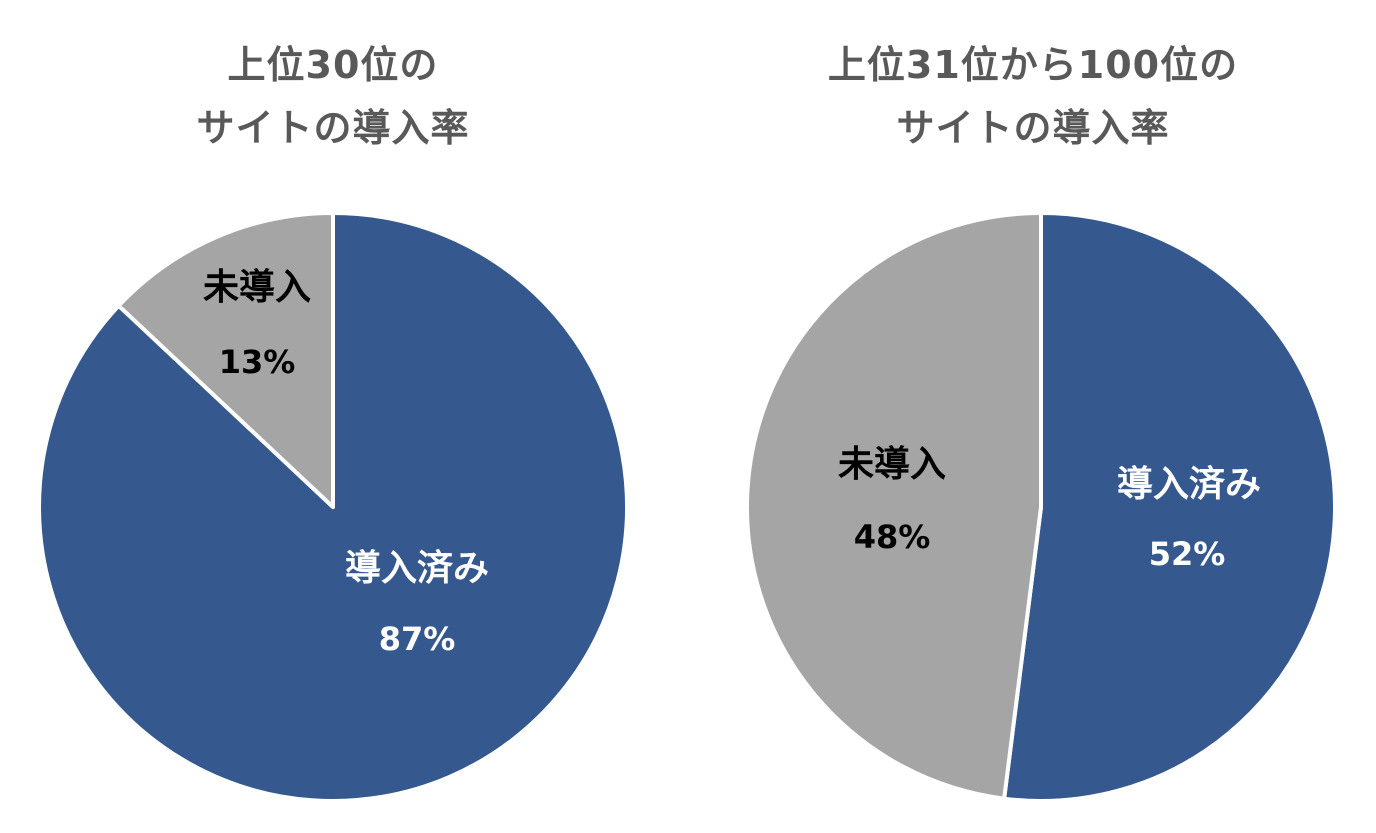 The height and width of the screenshot is (833, 1376). What do you see at coordinates (1033, 97) in the screenshot?
I see `chart-title-top31-100: 上位31位から100位の サイトの導入率` at bounding box center [1033, 97].